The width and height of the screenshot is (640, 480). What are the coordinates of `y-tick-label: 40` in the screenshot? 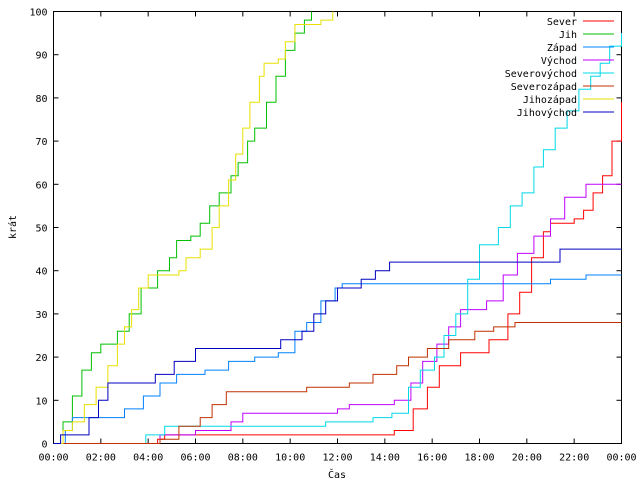 It's located at (41, 272).